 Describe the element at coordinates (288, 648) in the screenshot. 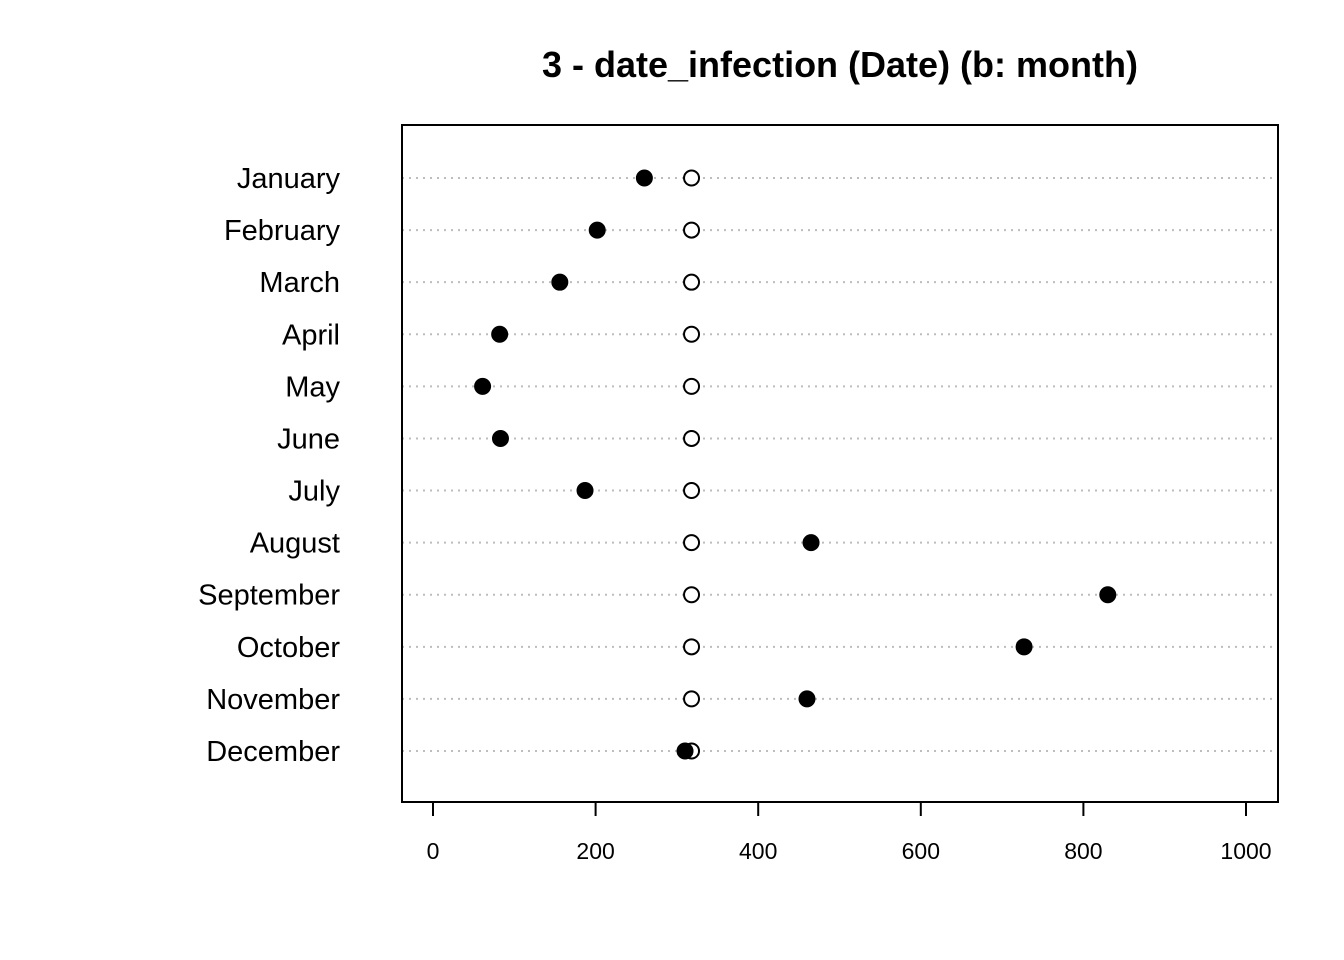

I see `category-label: October` at that location.